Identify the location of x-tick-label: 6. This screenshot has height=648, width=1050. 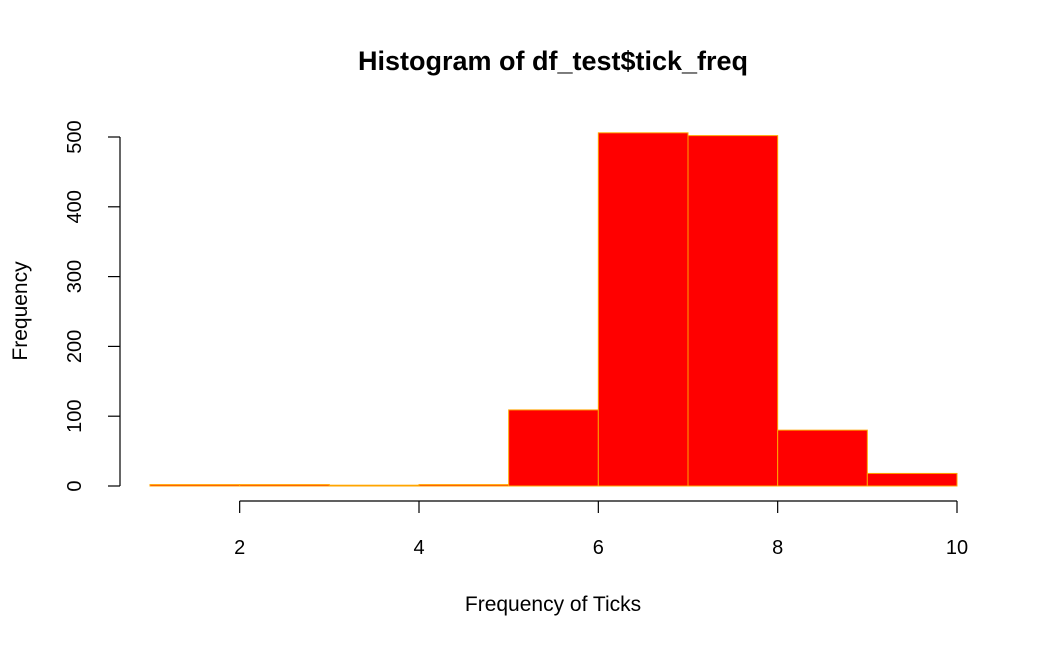
(598, 548).